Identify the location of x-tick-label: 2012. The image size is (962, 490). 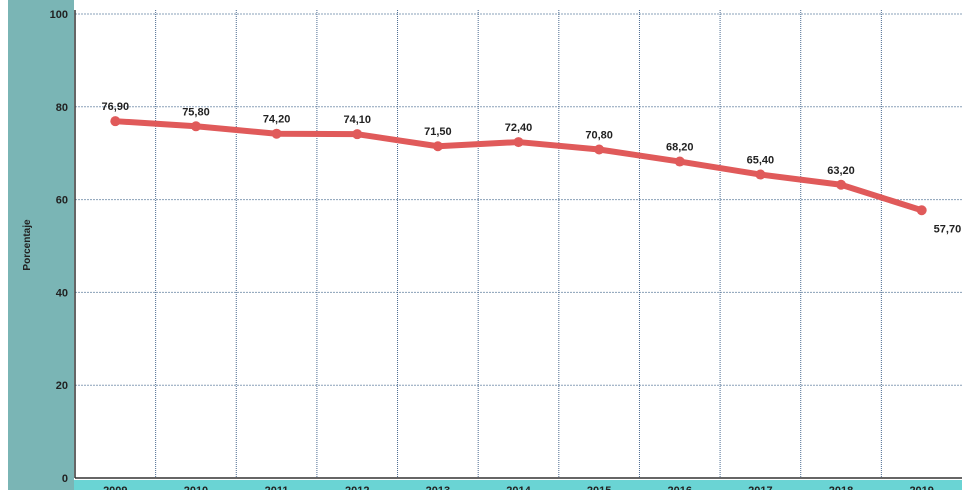
(357, 487).